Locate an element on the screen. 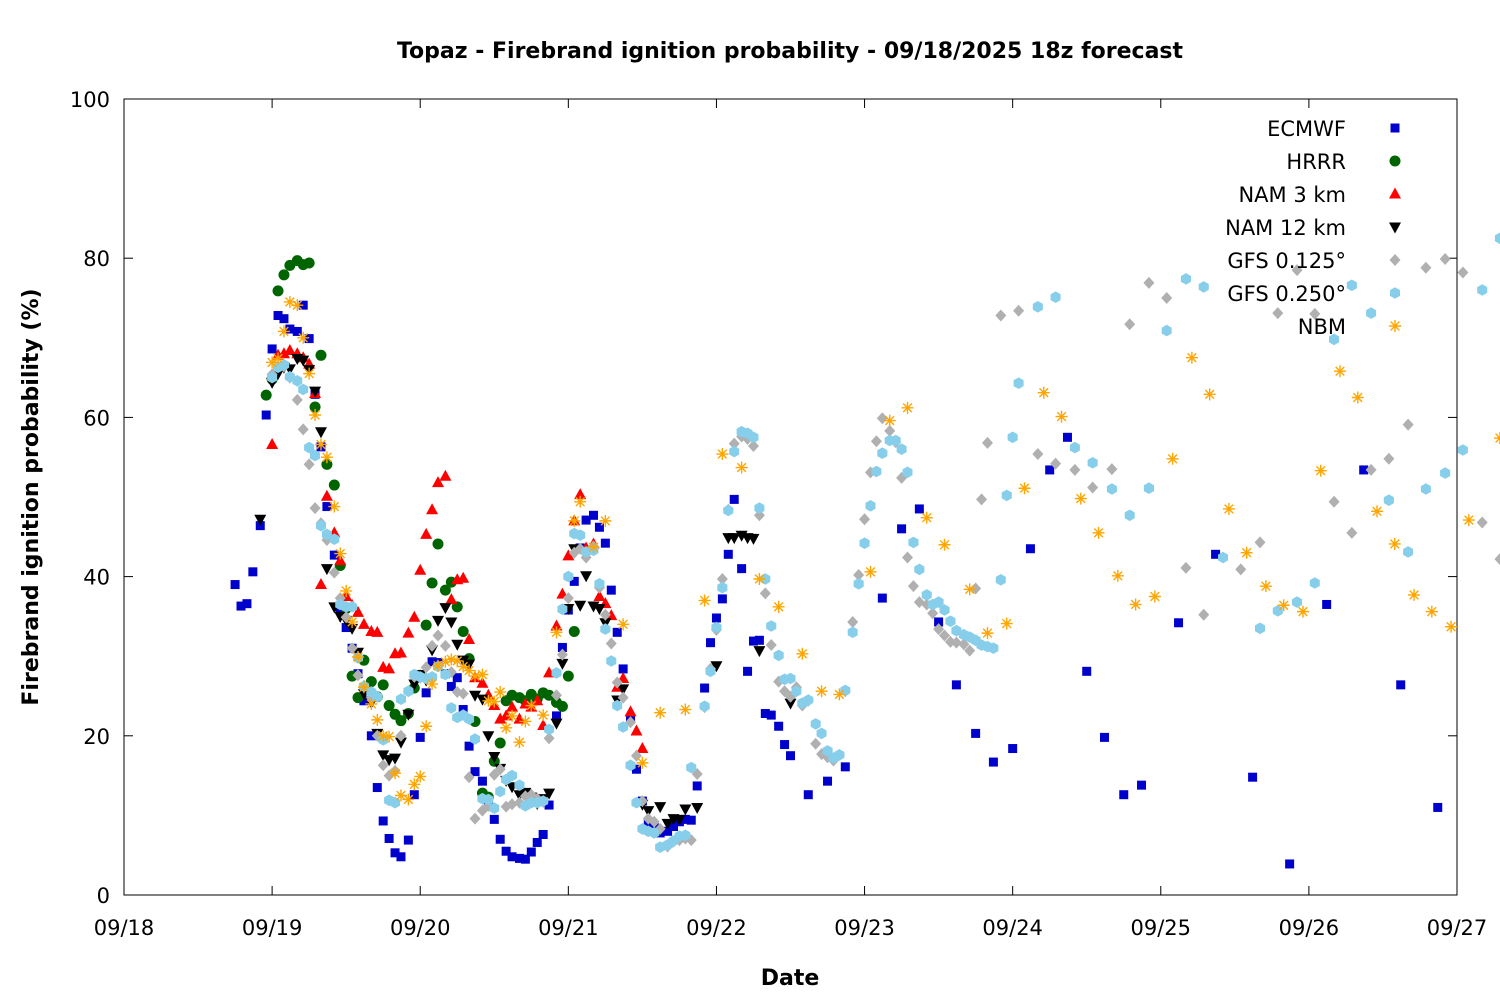  y-tick-label: 60 is located at coordinates (96, 418).